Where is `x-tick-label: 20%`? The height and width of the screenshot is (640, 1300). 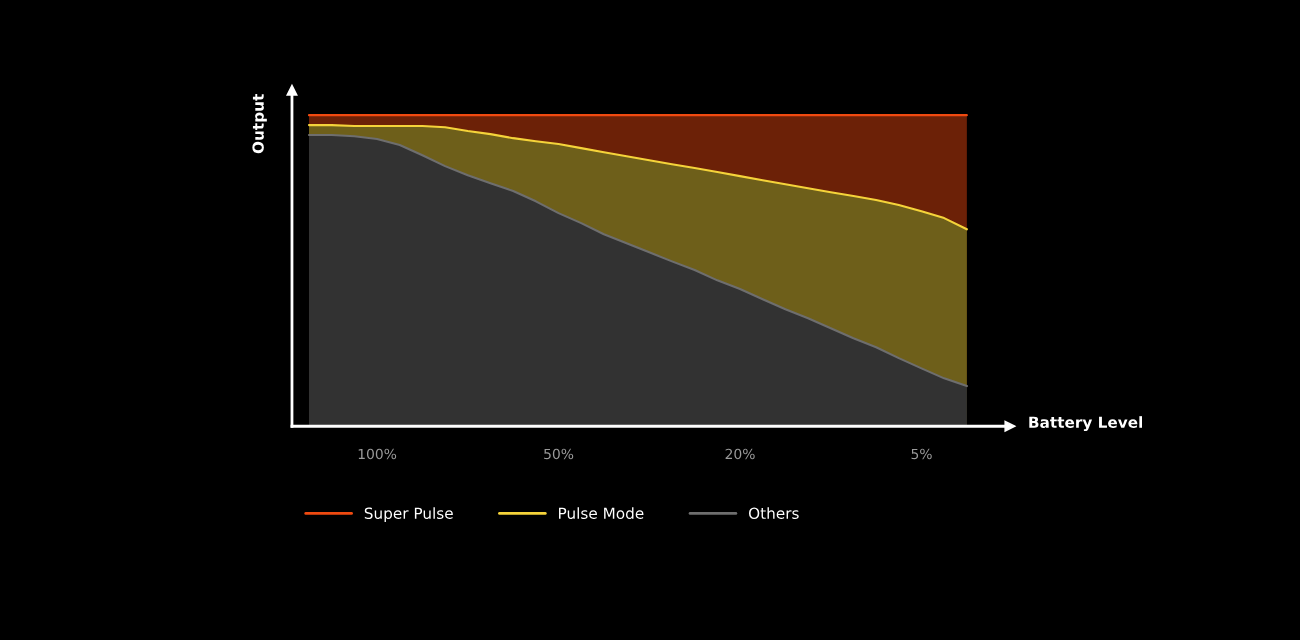
x-tick-label: 20% is located at coordinates (740, 454).